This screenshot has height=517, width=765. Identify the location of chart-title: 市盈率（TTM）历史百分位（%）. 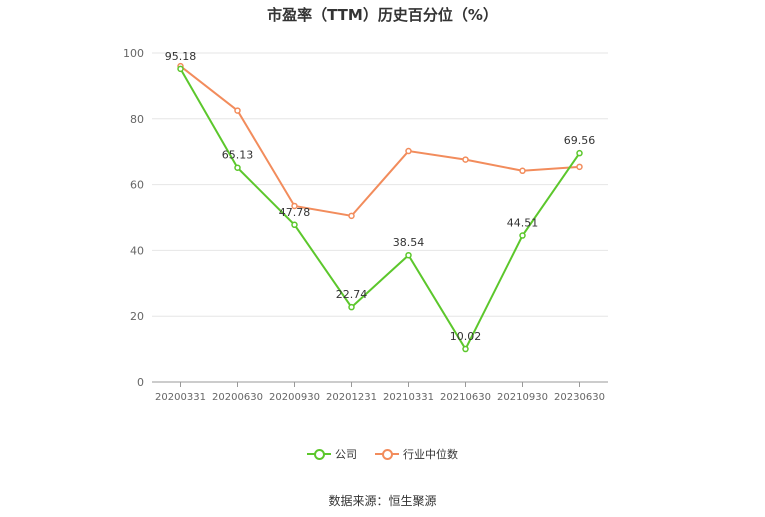
(382, 15).